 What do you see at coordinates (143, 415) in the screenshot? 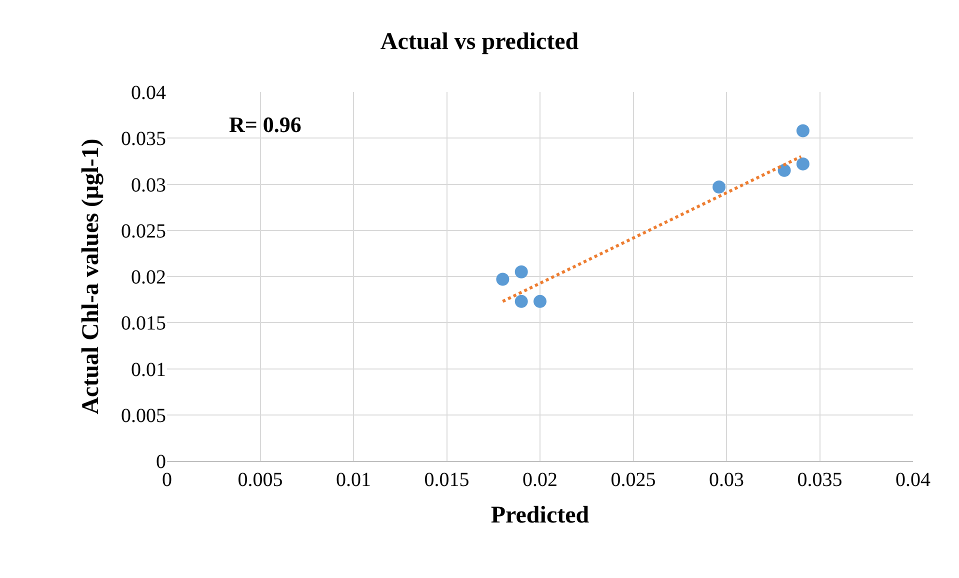
I see `y-tick-label: 0.005` at bounding box center [143, 415].